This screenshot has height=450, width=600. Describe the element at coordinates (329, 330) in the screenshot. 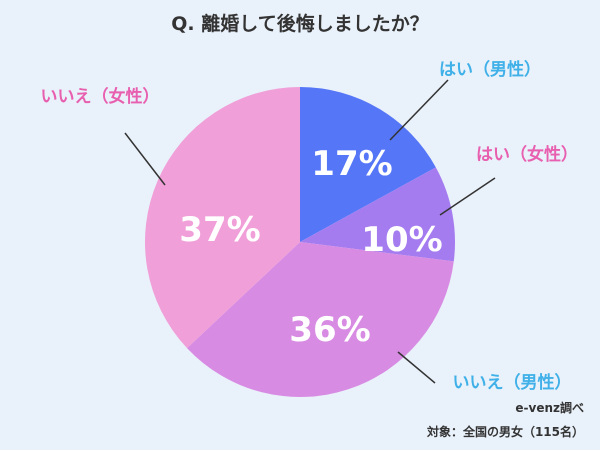

I see `slice-percent-label: 36%` at that location.